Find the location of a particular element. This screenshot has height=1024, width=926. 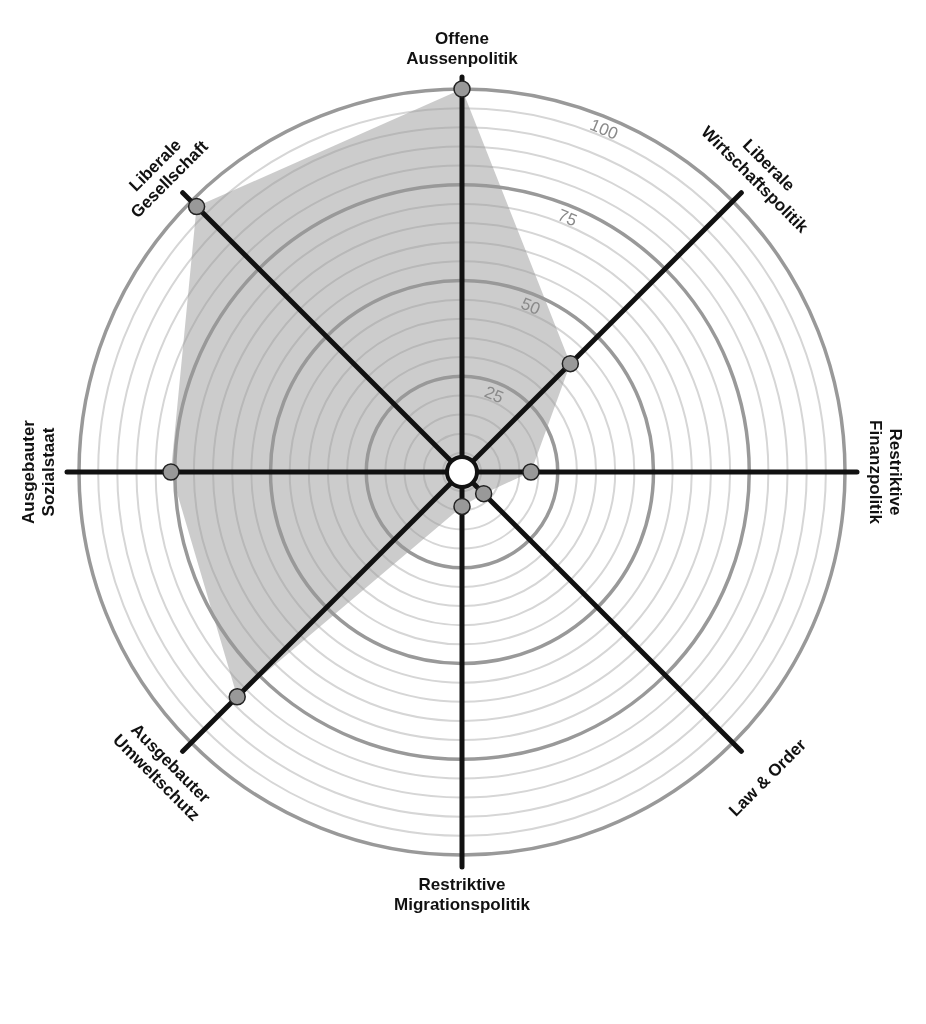

y-tick-label: 25 is located at coordinates (494, 395).